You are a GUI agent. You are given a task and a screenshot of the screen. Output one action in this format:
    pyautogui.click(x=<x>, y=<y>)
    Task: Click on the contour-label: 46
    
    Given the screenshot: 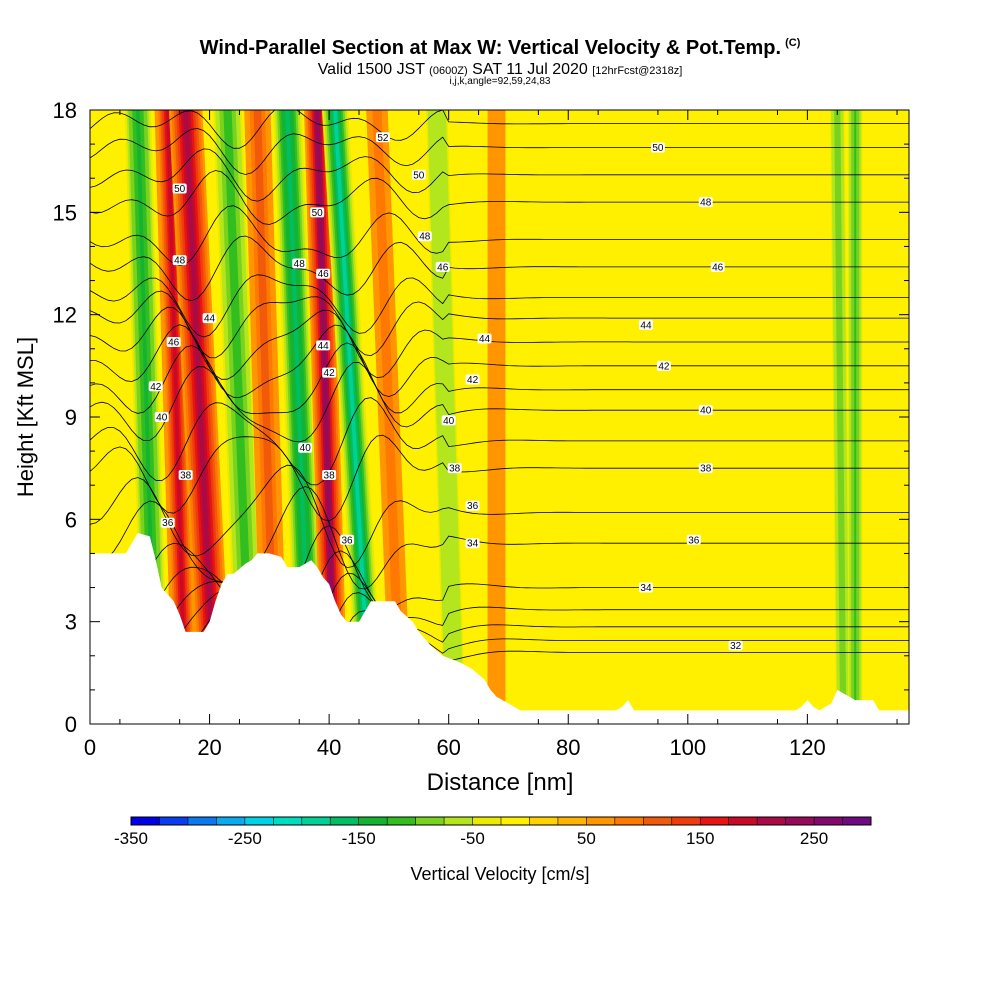 What is the action you would take?
    pyautogui.click(x=717, y=267)
    